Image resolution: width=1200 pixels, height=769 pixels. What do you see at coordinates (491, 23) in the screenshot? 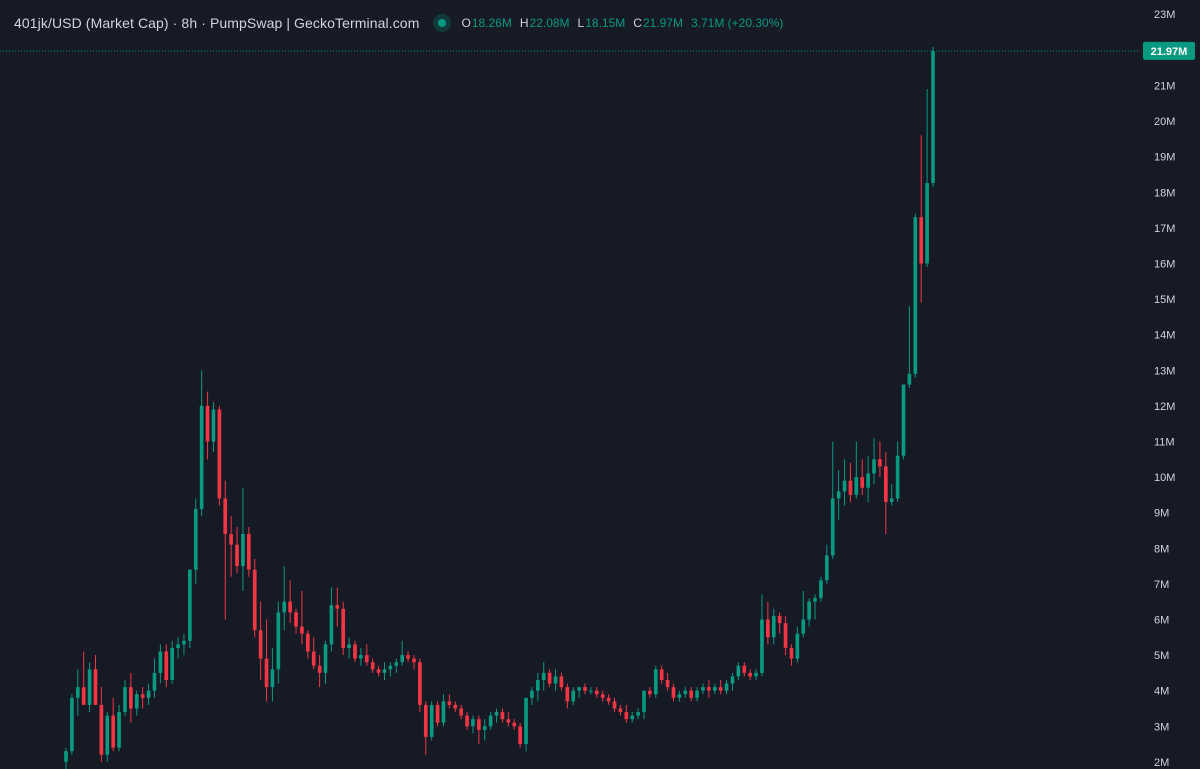
I see `open-value: 18.26M` at bounding box center [491, 23].